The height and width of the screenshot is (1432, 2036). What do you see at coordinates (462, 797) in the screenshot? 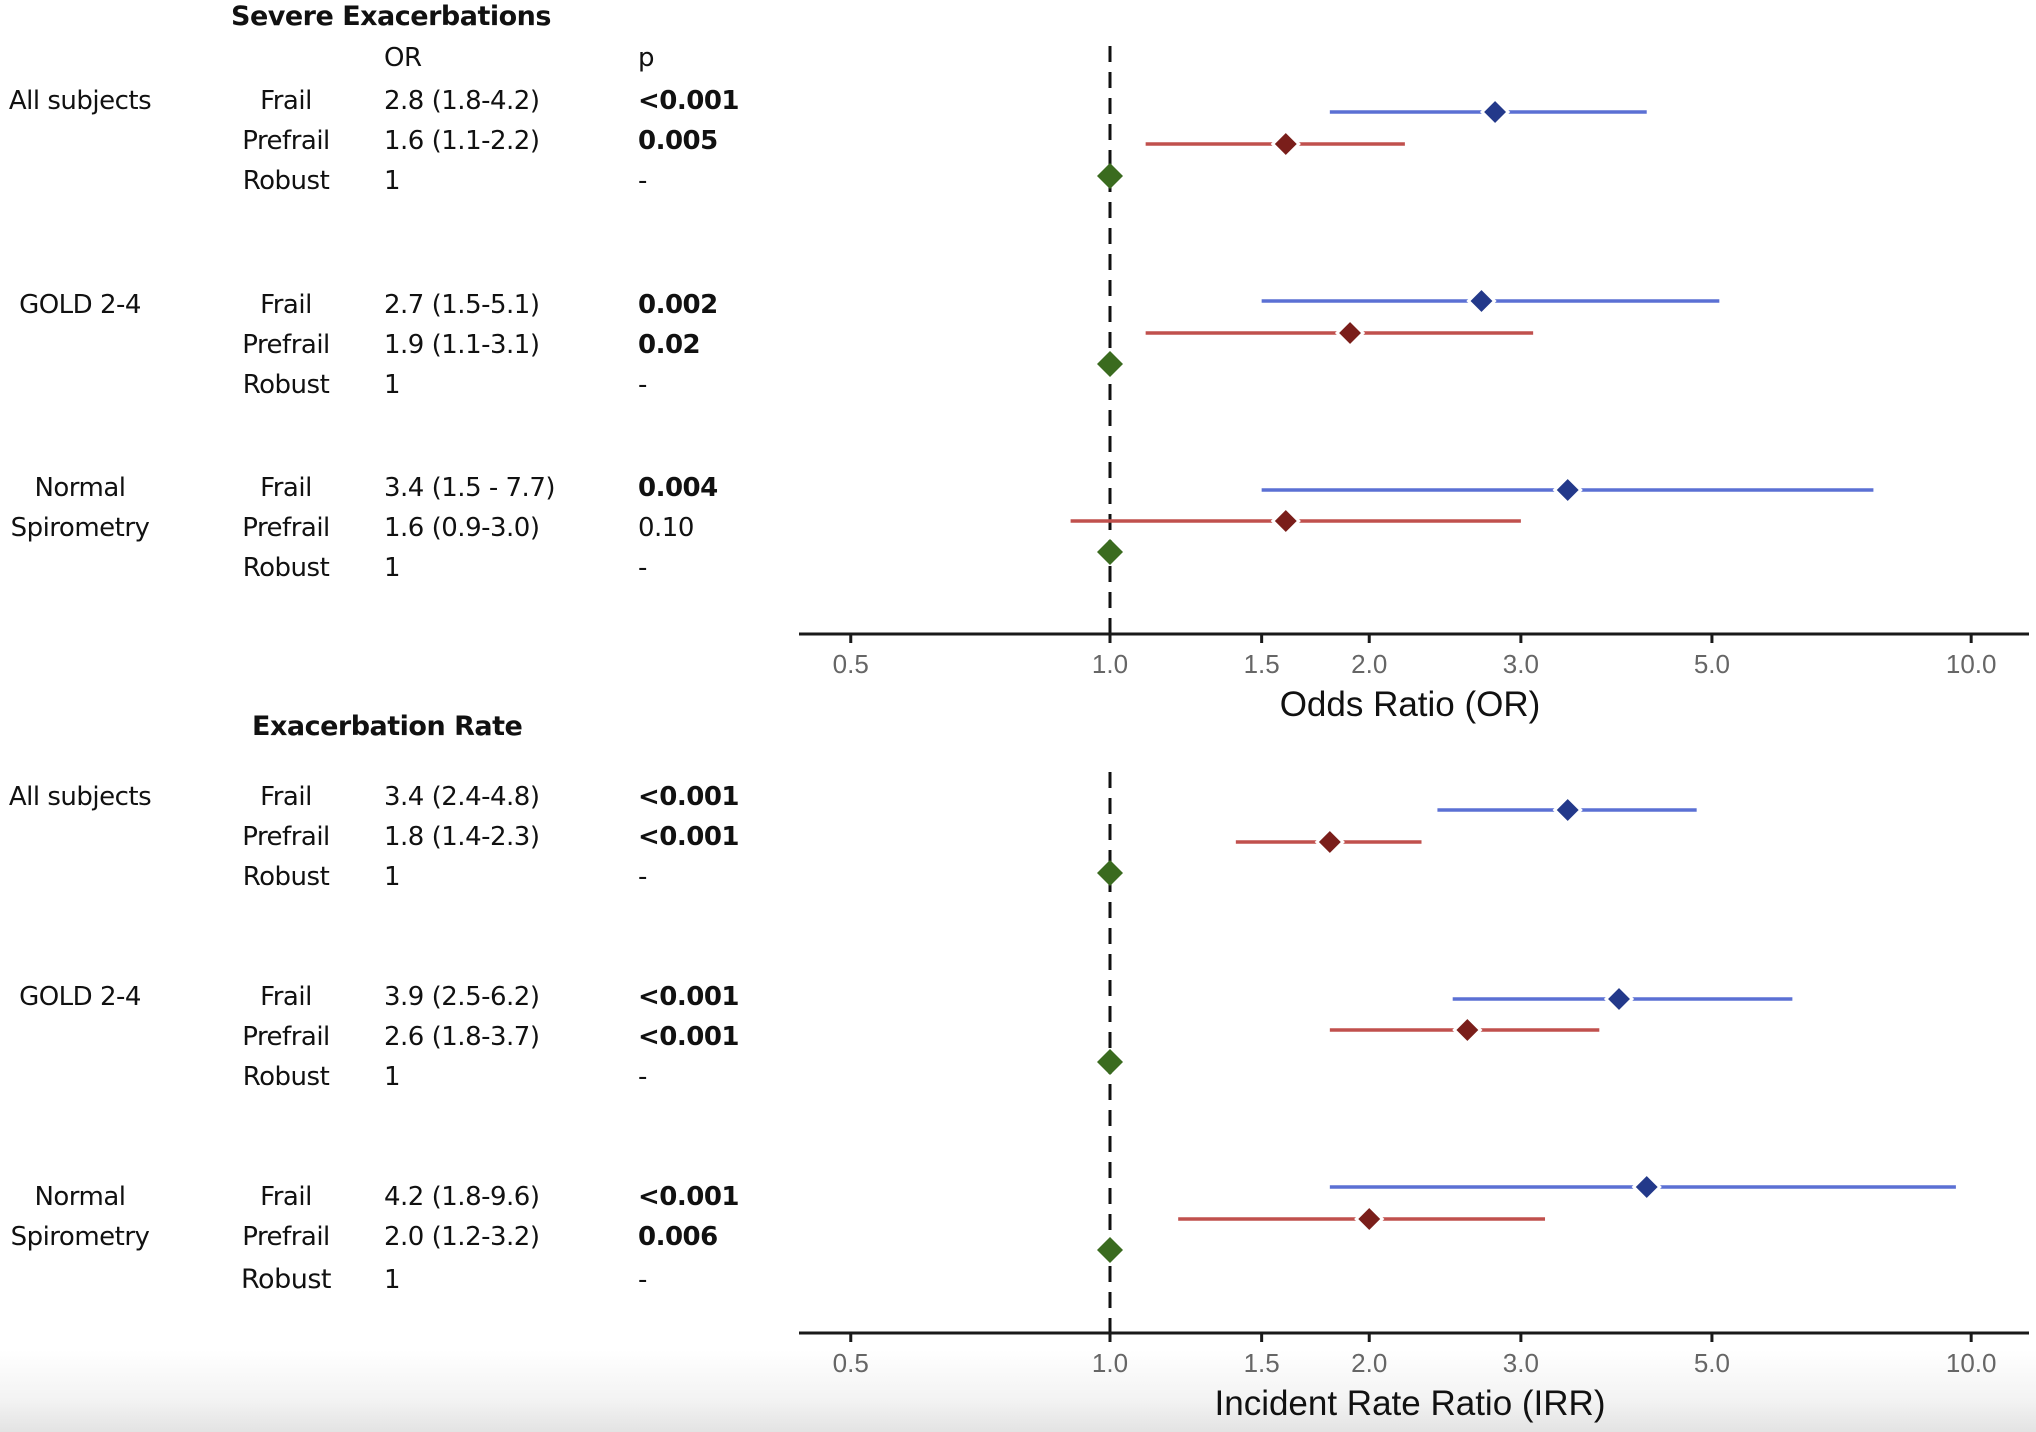
I see `estimate-value: 3.4 (2.4-4.8)` at bounding box center [462, 797].